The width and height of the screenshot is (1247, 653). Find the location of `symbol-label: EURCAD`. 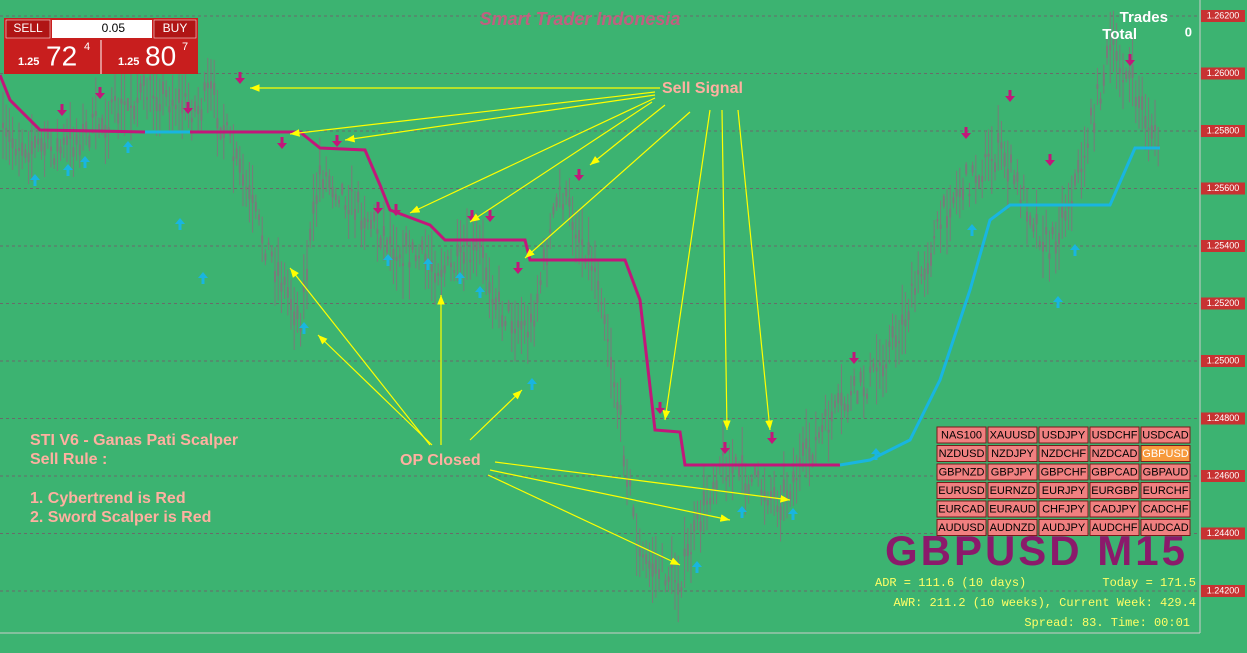

symbol-label: EURCAD is located at coordinates (961, 509).